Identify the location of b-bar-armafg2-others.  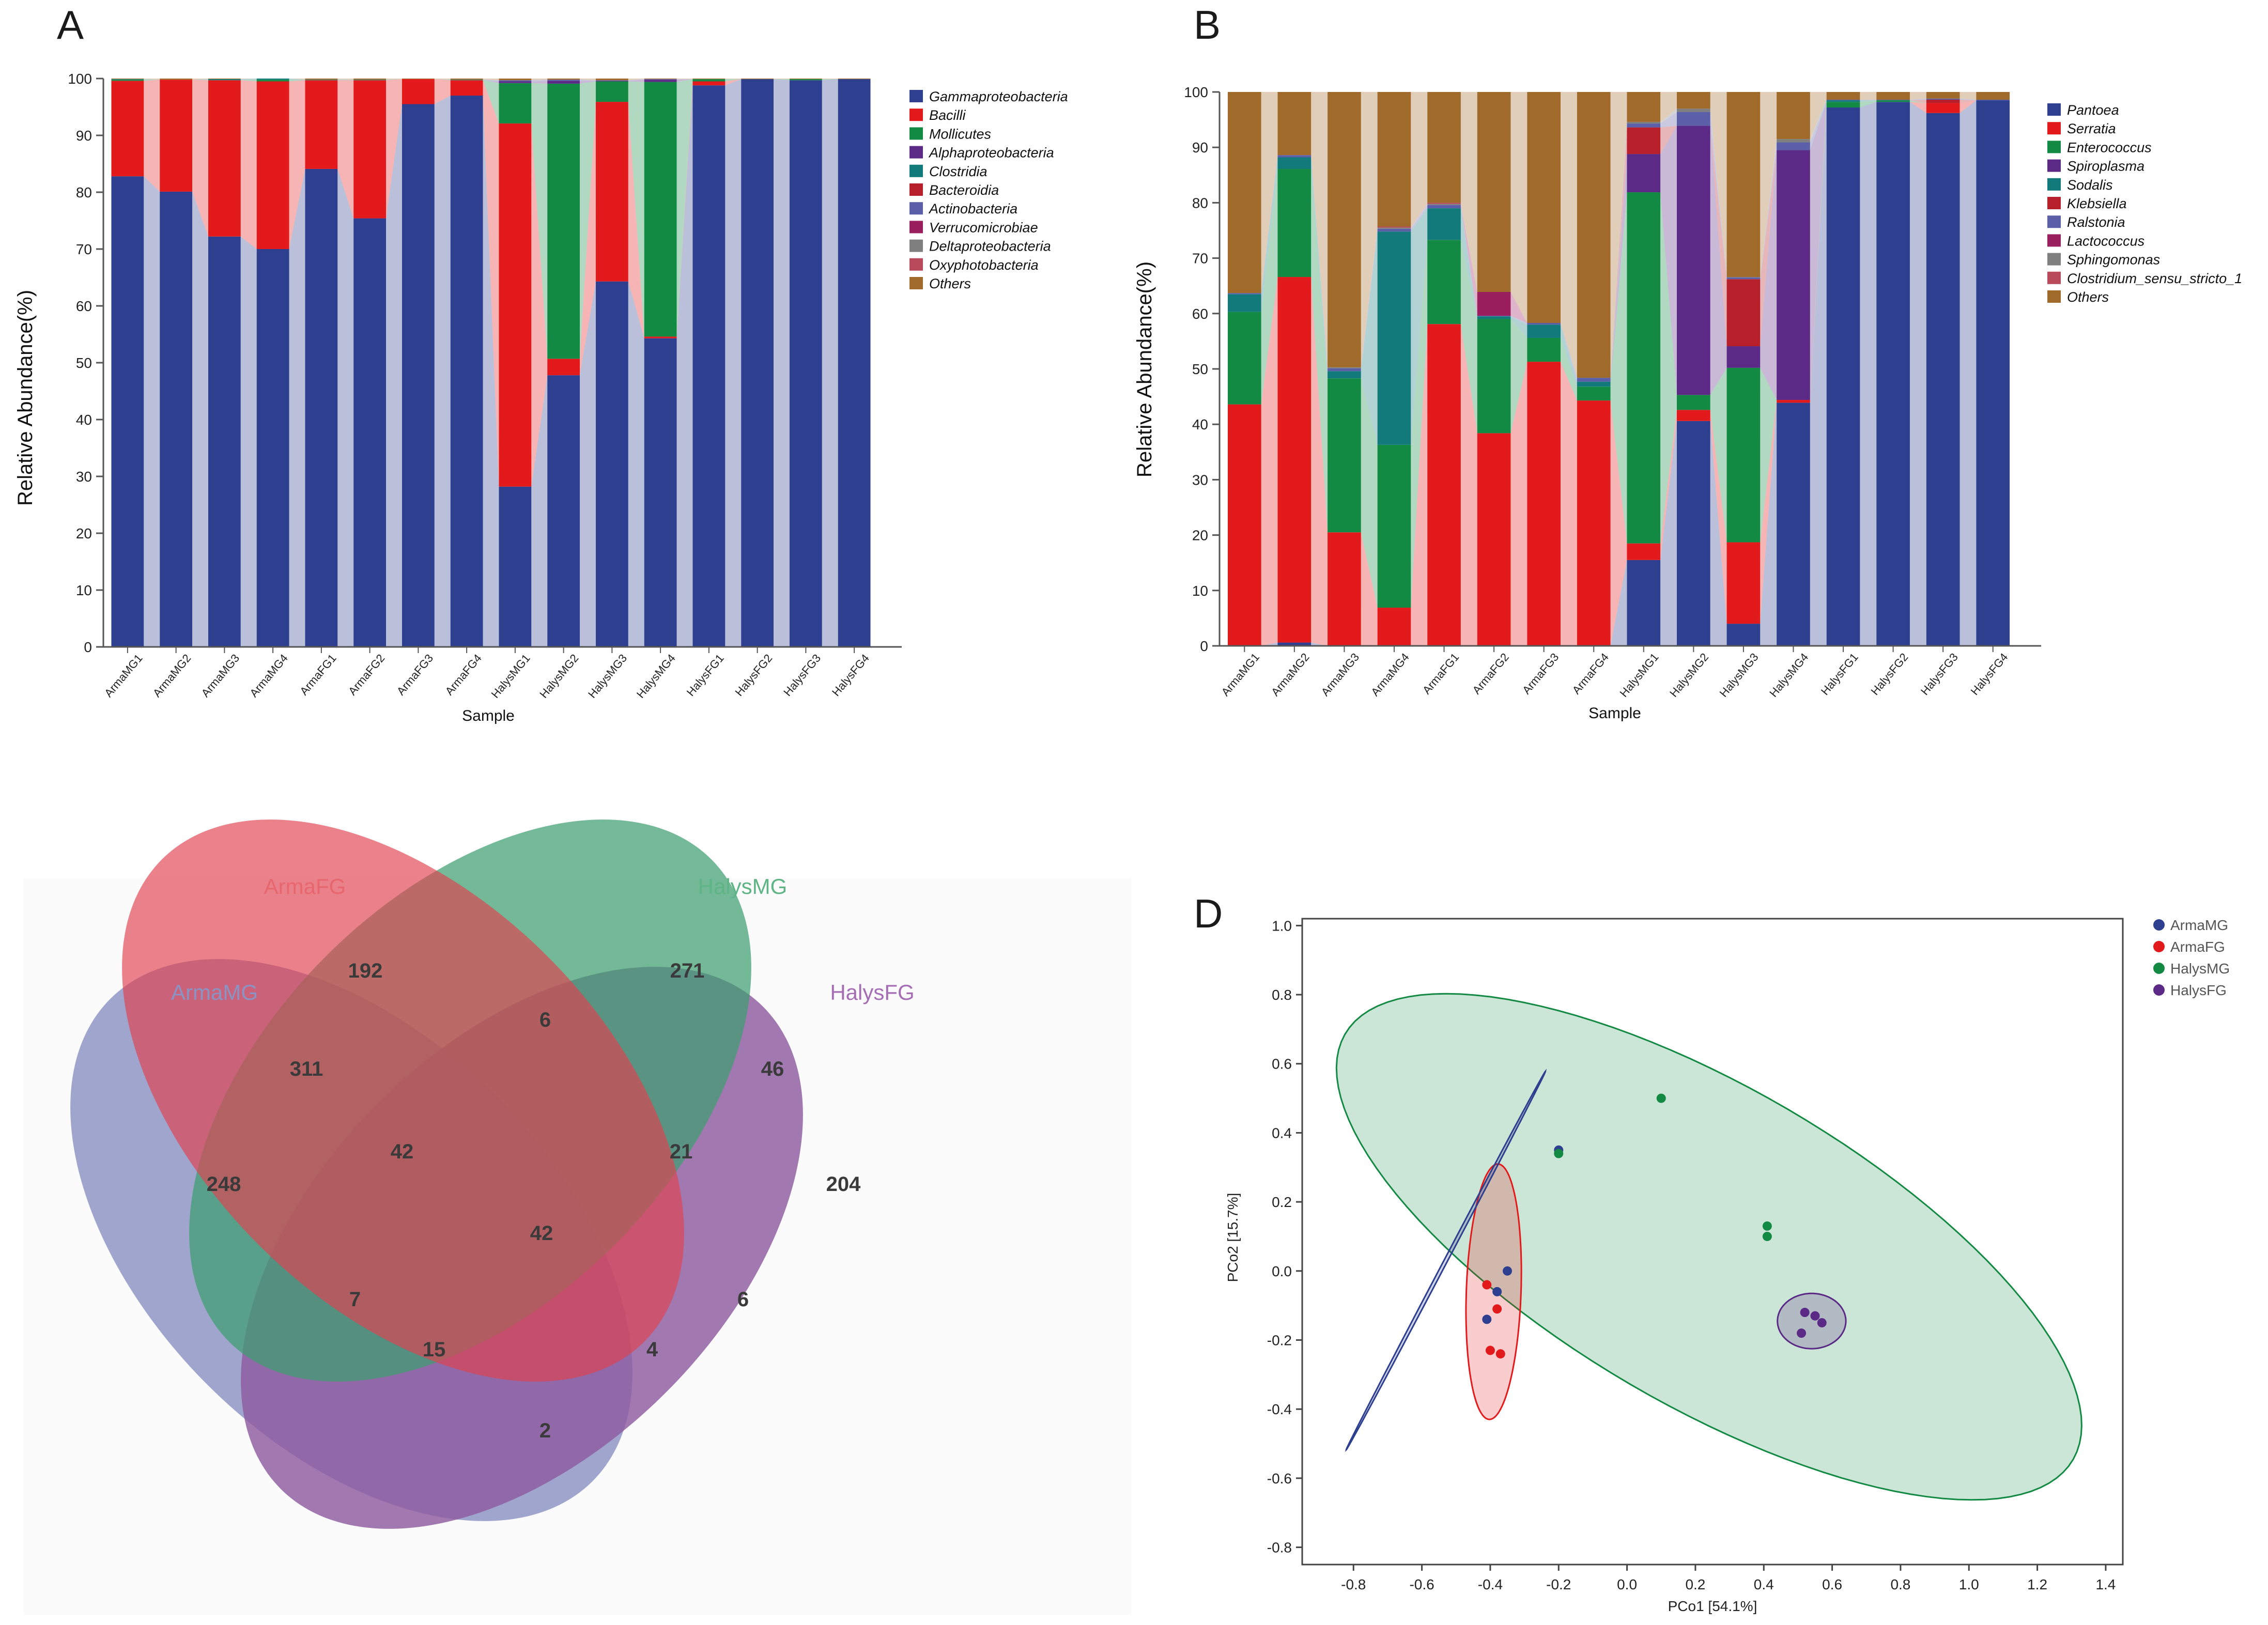
(1494, 192).